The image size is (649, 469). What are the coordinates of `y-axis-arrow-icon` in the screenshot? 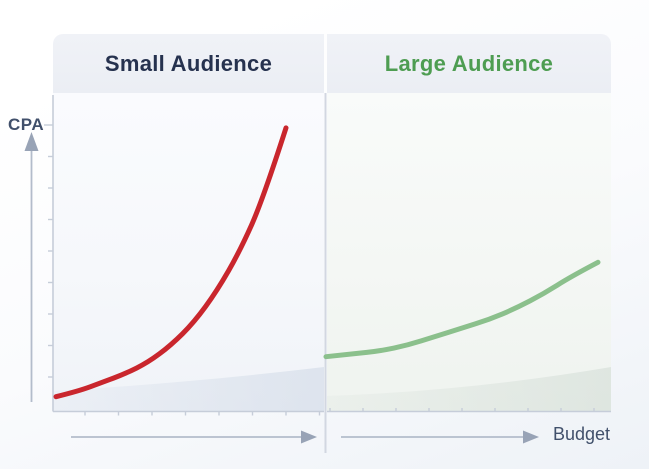 It's located at (31, 267).